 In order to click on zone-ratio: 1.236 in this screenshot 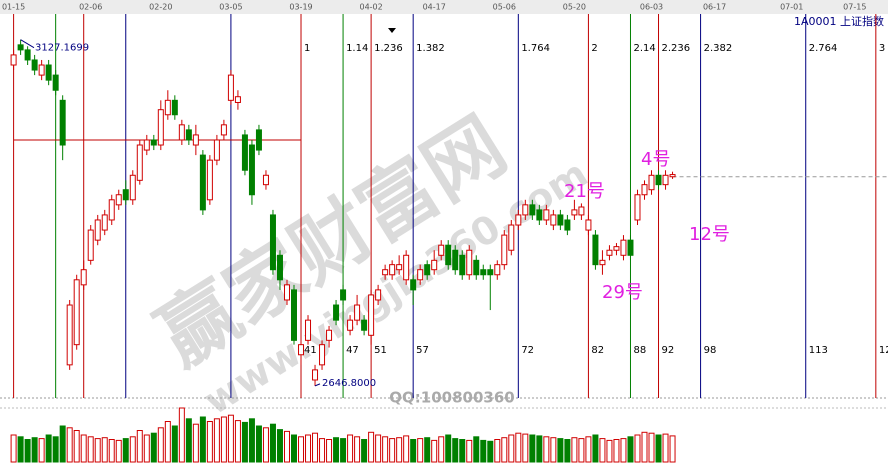, I will do `click(388, 48)`.